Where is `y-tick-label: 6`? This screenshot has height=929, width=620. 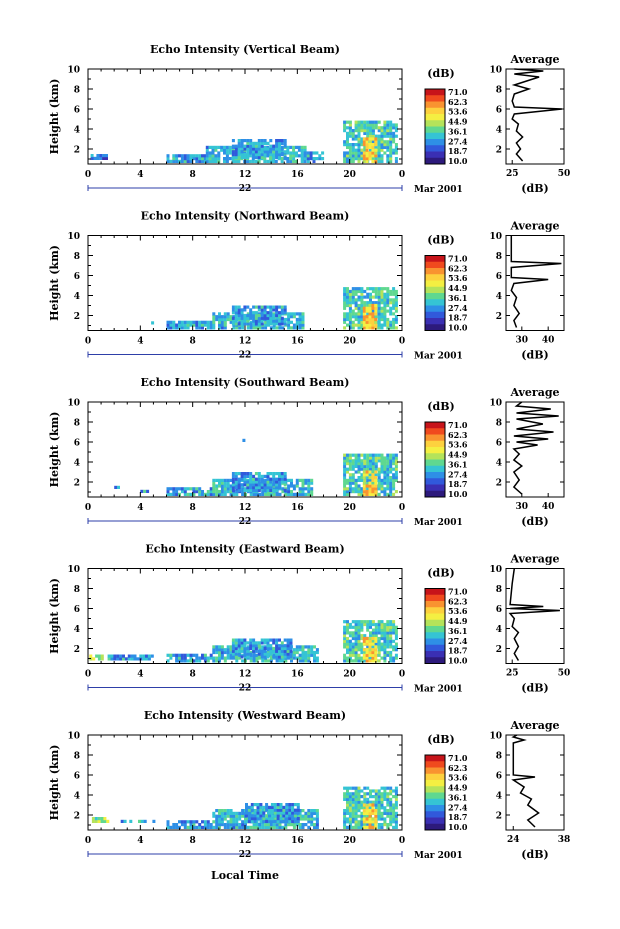 y-tick-label: 6 is located at coordinates (77, 111).